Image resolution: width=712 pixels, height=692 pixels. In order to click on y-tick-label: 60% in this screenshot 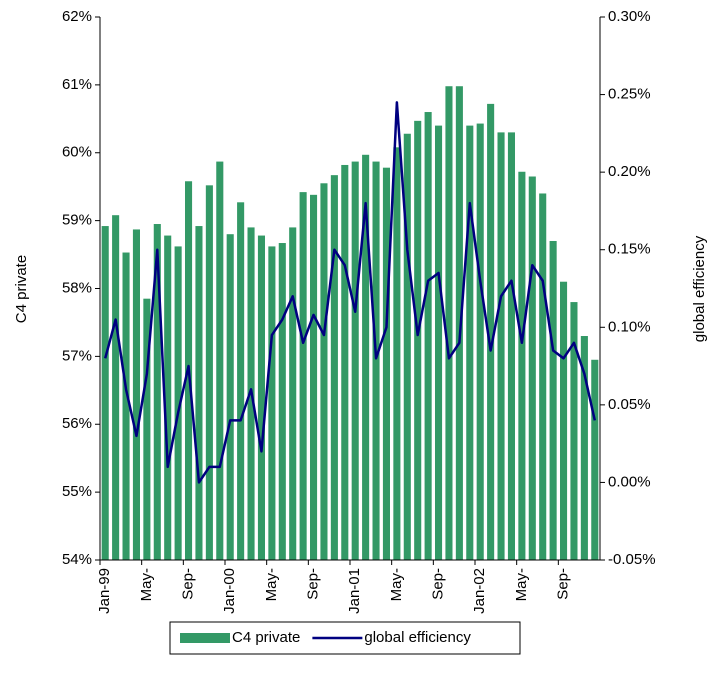, I will do `click(77, 152)`.